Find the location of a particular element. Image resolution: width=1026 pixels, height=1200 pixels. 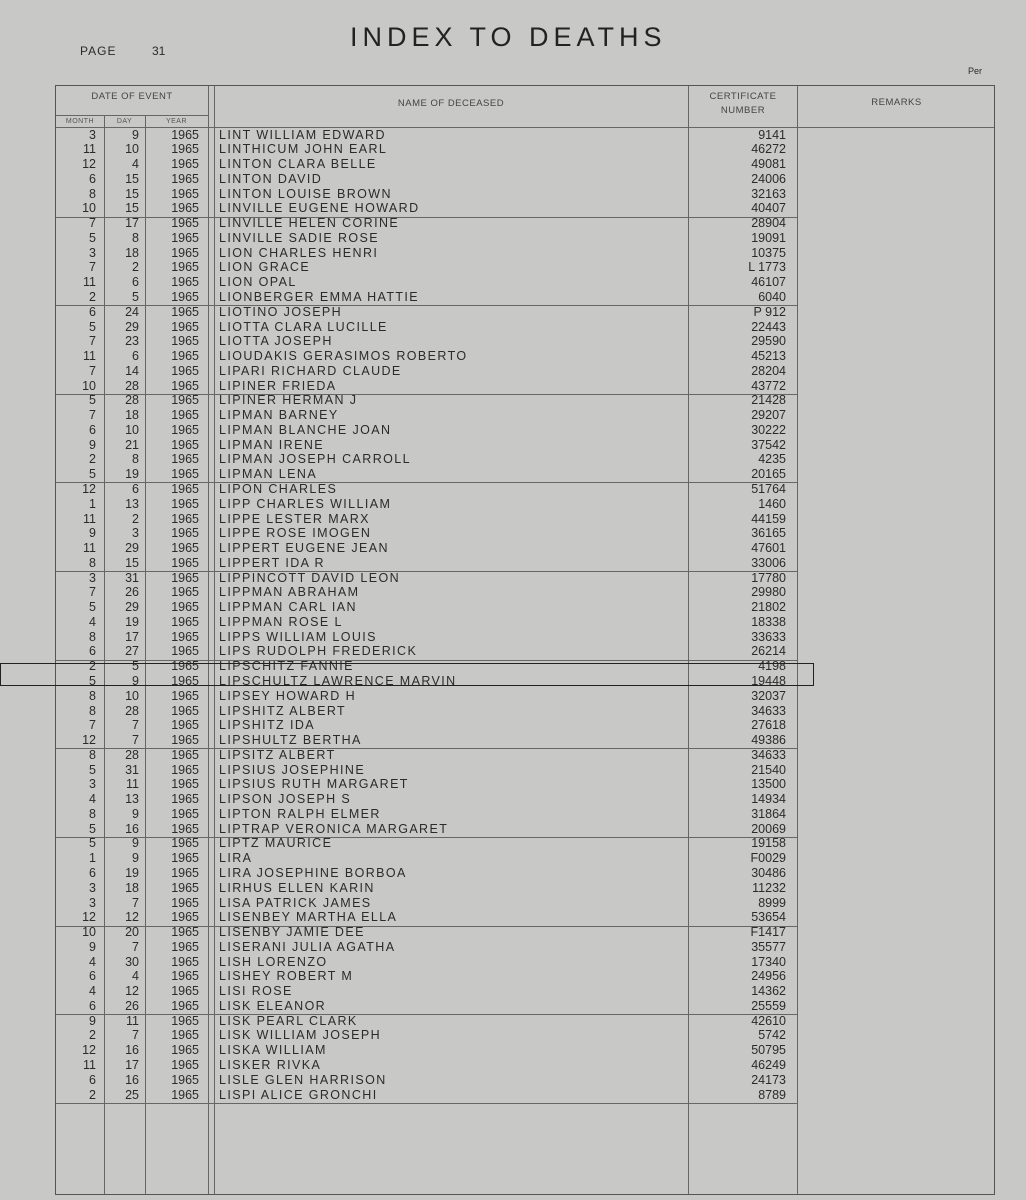

cell-name: LIPINER HERMAN J is located at coordinates (288, 400).